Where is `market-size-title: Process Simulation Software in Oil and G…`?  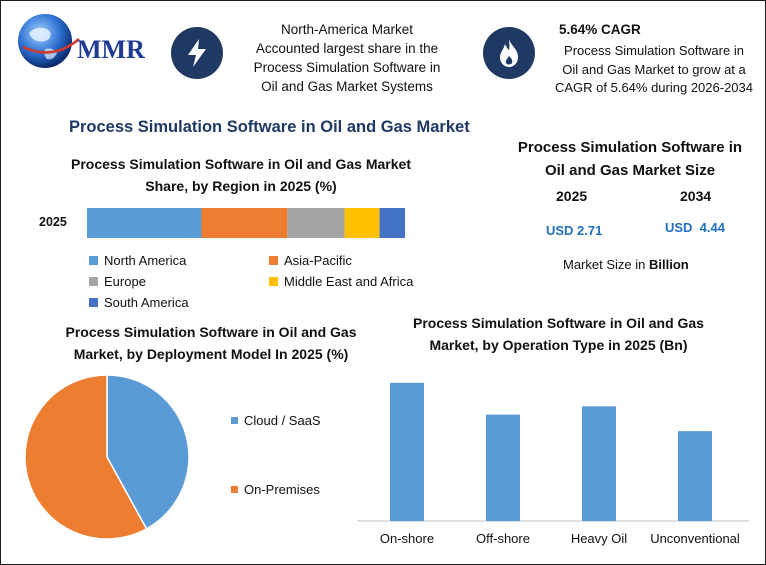
market-size-title: Process Simulation Software in Oil and G… is located at coordinates (630, 159).